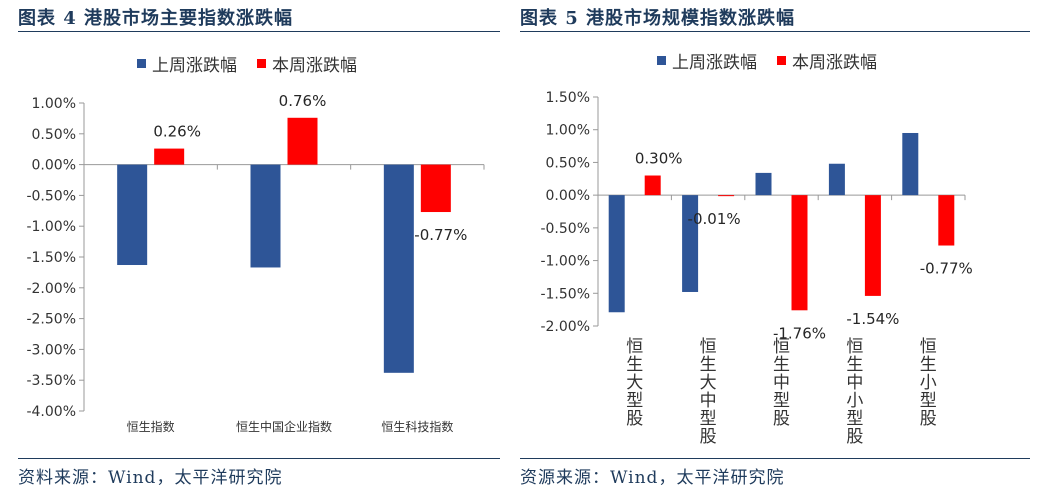 The width and height of the screenshot is (1039, 492). Describe the element at coordinates (303, 101) in the screenshot. I see `data-label: 0.76%` at that location.